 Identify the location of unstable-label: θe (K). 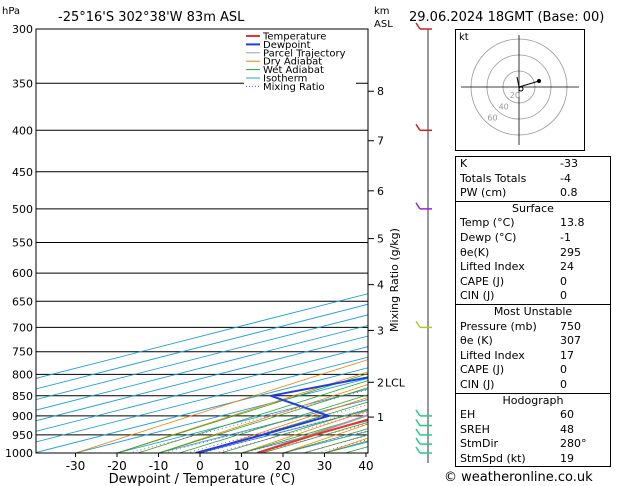
(476, 341).